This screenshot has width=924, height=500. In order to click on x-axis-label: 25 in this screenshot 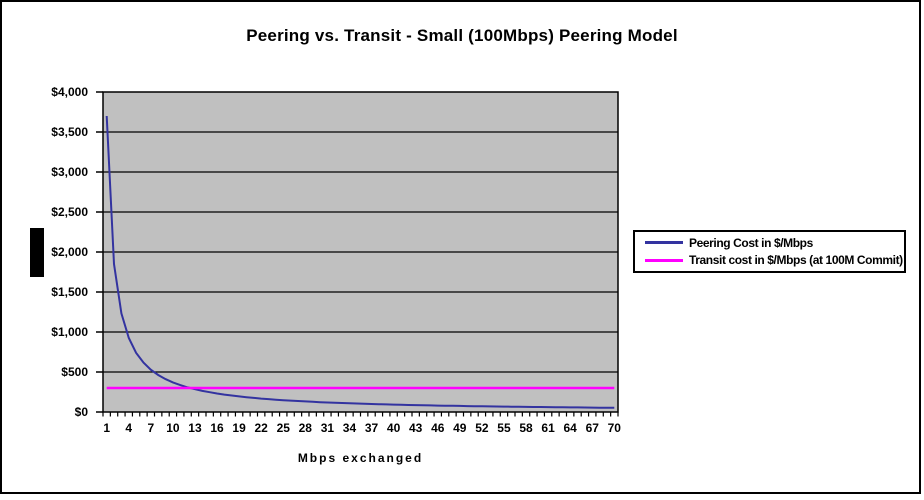, I will do `click(283, 428)`.